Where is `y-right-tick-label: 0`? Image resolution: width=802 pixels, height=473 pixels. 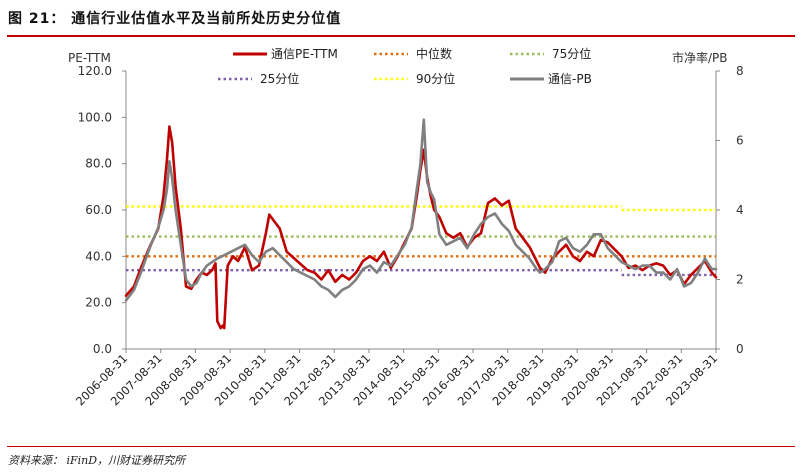
y-right-tick-label: 0 is located at coordinates (740, 349).